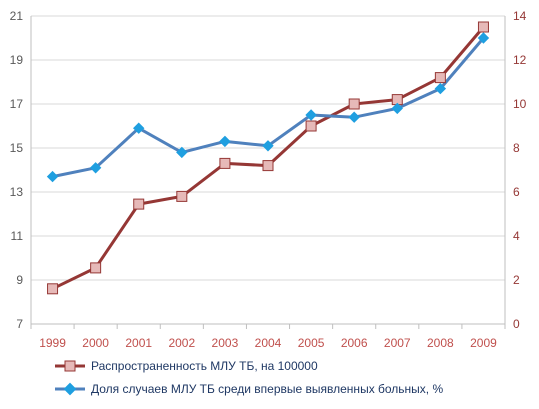 The width and height of the screenshot is (539, 409). What do you see at coordinates (520, 60) in the screenshot?
I see `right-y-tick-label: 12` at bounding box center [520, 60].